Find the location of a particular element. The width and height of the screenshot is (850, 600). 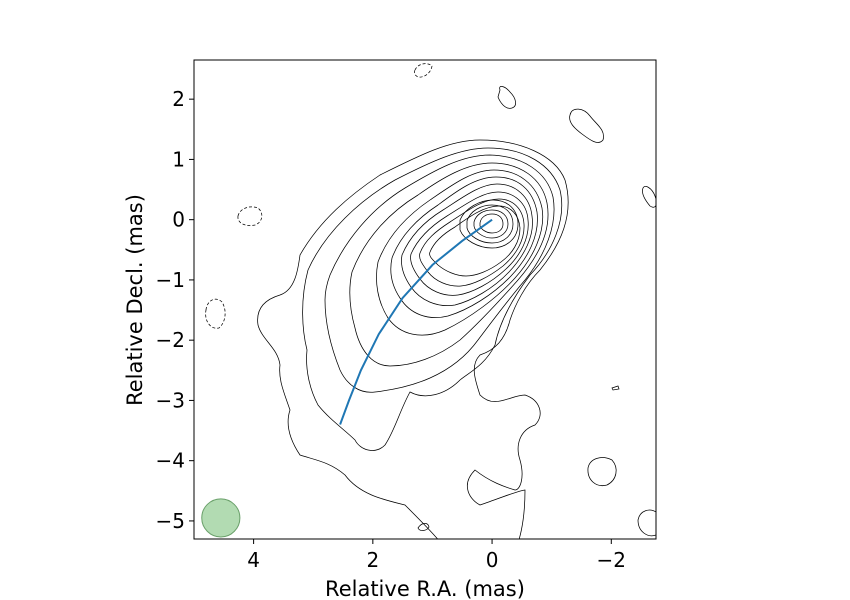

y-tick-label: −1 is located at coordinates (170, 280).